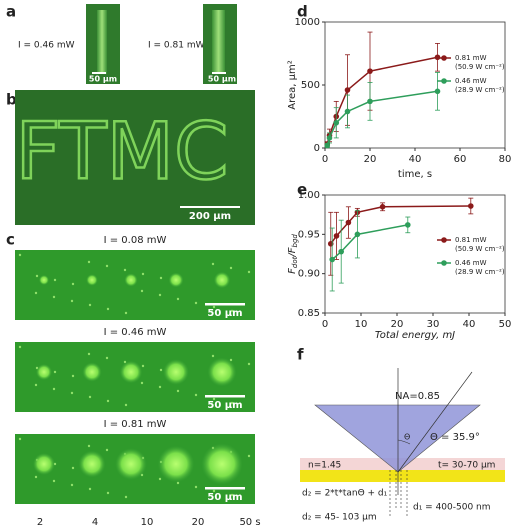  Describe the element at coordinates (407, 437) in the screenshot. I see `angle-symbol: Θ` at that location.